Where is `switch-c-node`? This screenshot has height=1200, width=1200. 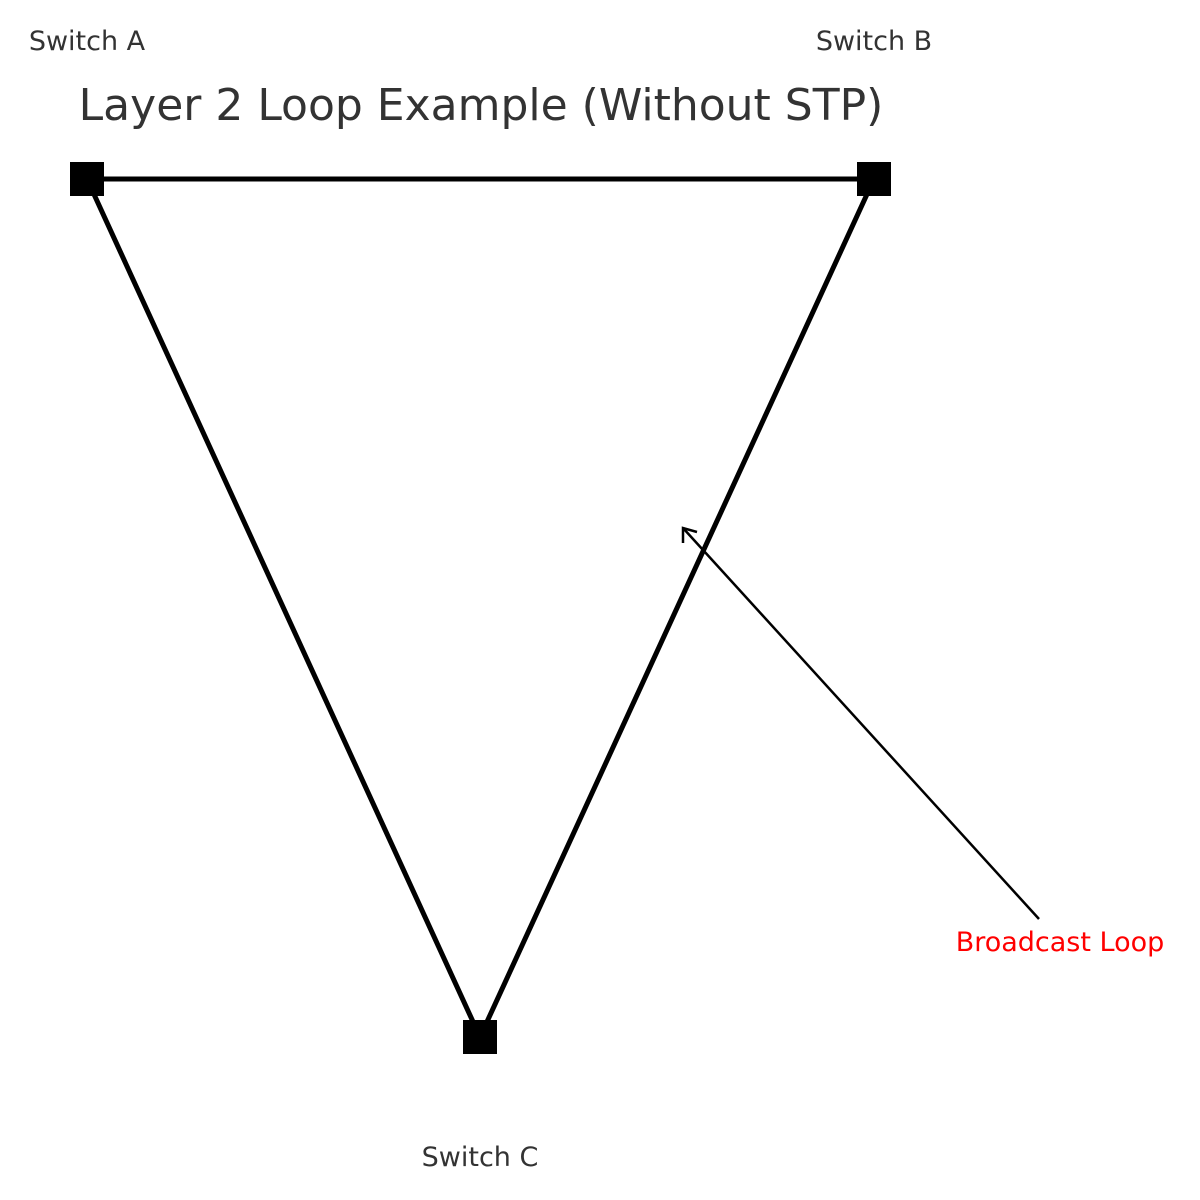 switch-c-node is located at coordinates (480, 1037).